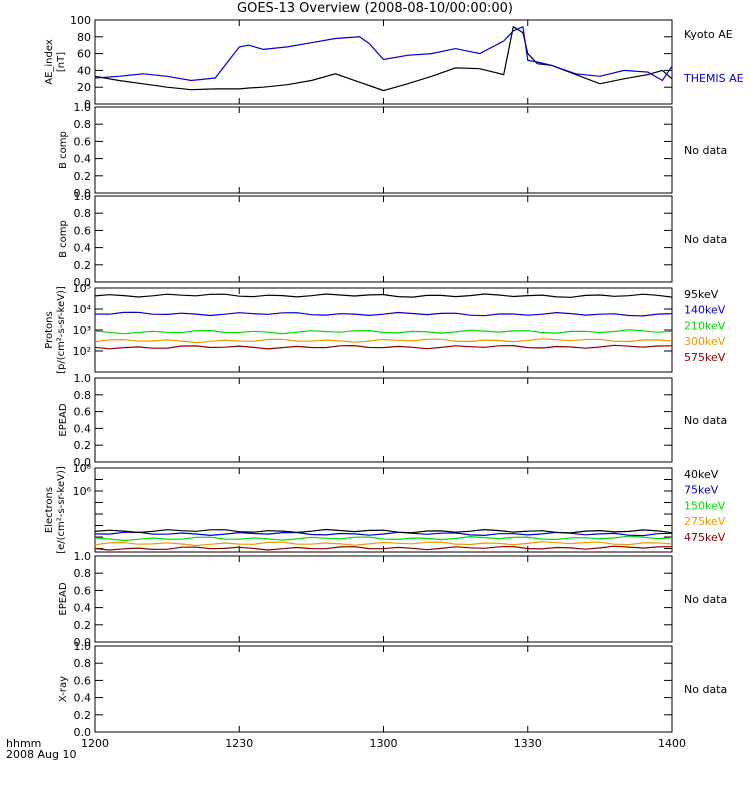 This screenshot has height=800, width=750. I want to click on legend-label: 95keV, so click(701, 294).